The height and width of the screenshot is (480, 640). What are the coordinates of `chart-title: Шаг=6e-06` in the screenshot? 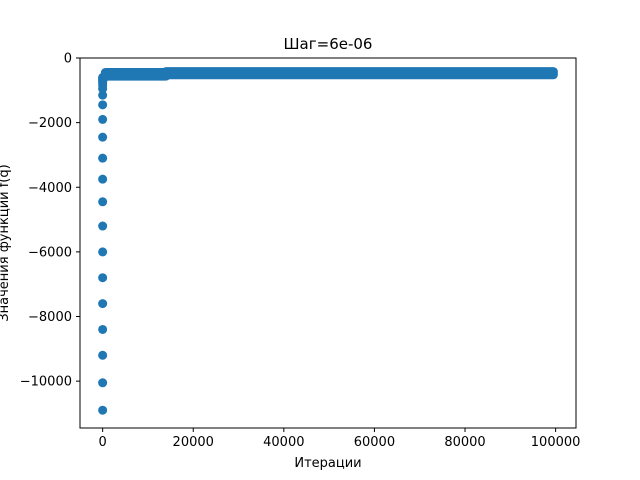 It's located at (328, 44).